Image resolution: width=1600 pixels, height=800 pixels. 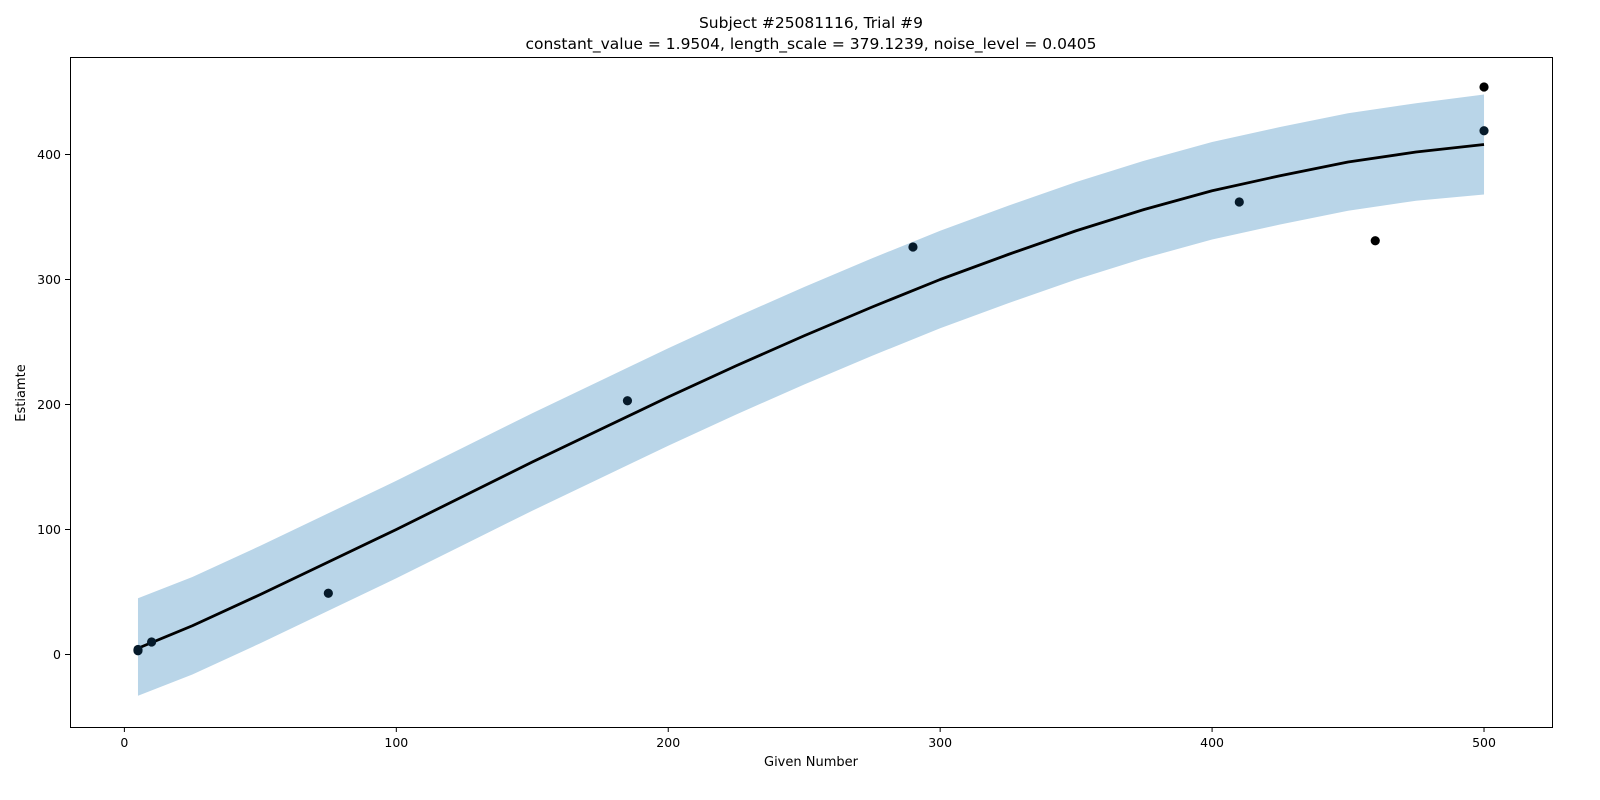 I want to click on y-tick-label-400: 400, so click(x=49, y=154).